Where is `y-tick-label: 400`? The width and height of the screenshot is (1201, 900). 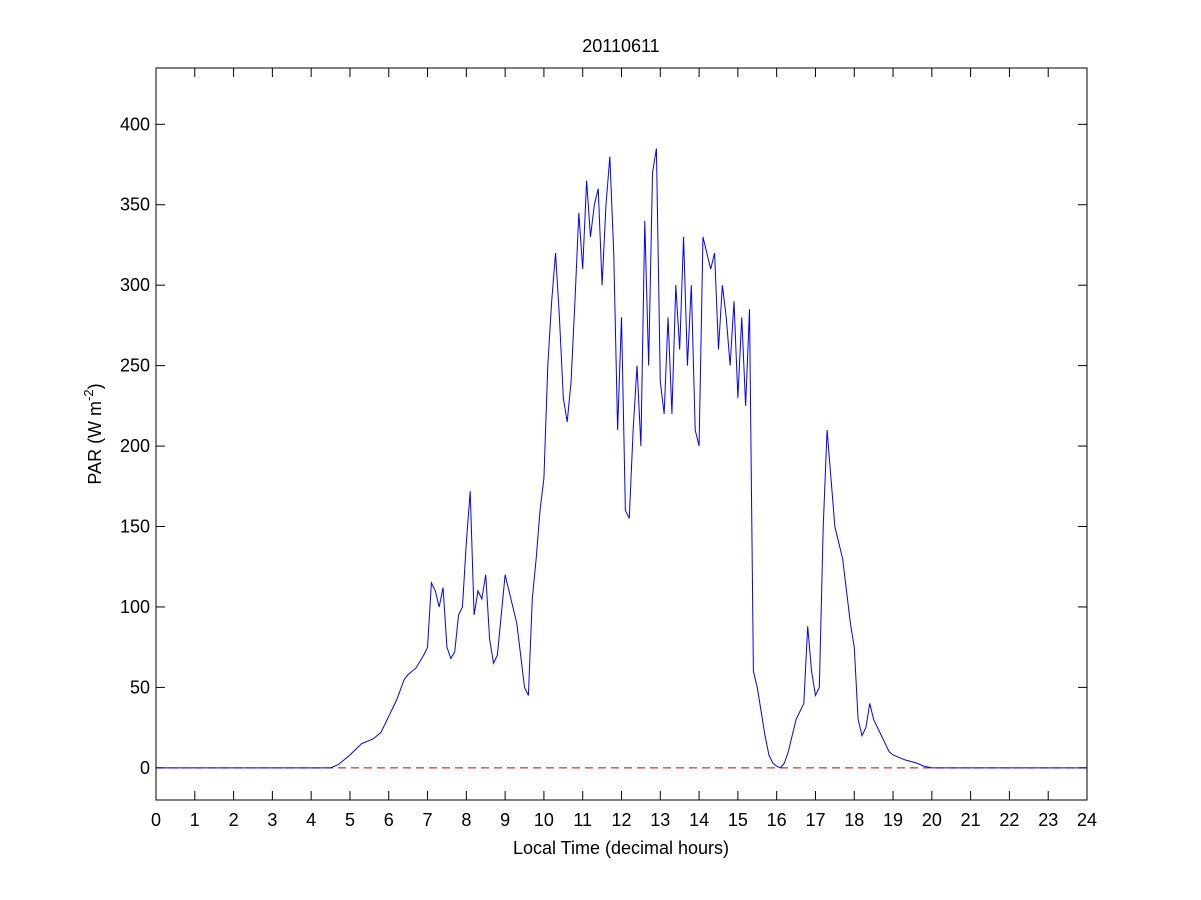
y-tick-label: 400 is located at coordinates (135, 124).